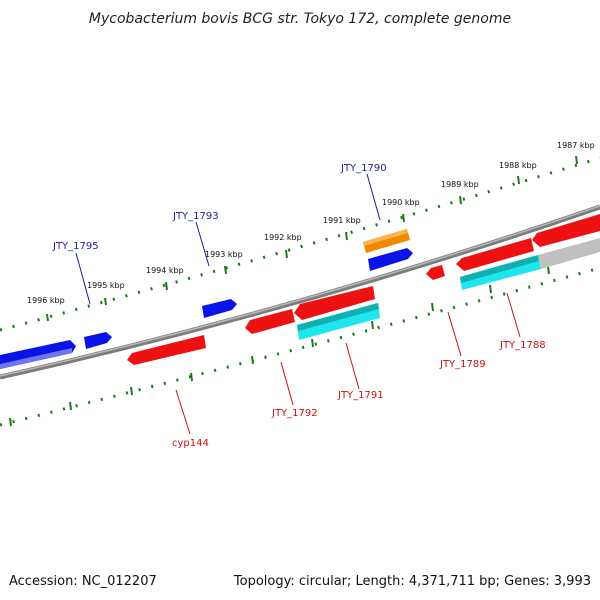 This screenshot has height=600, width=600. Describe the element at coordinates (106, 285) in the screenshot. I see `kbp-label: 1995 kbp` at that location.